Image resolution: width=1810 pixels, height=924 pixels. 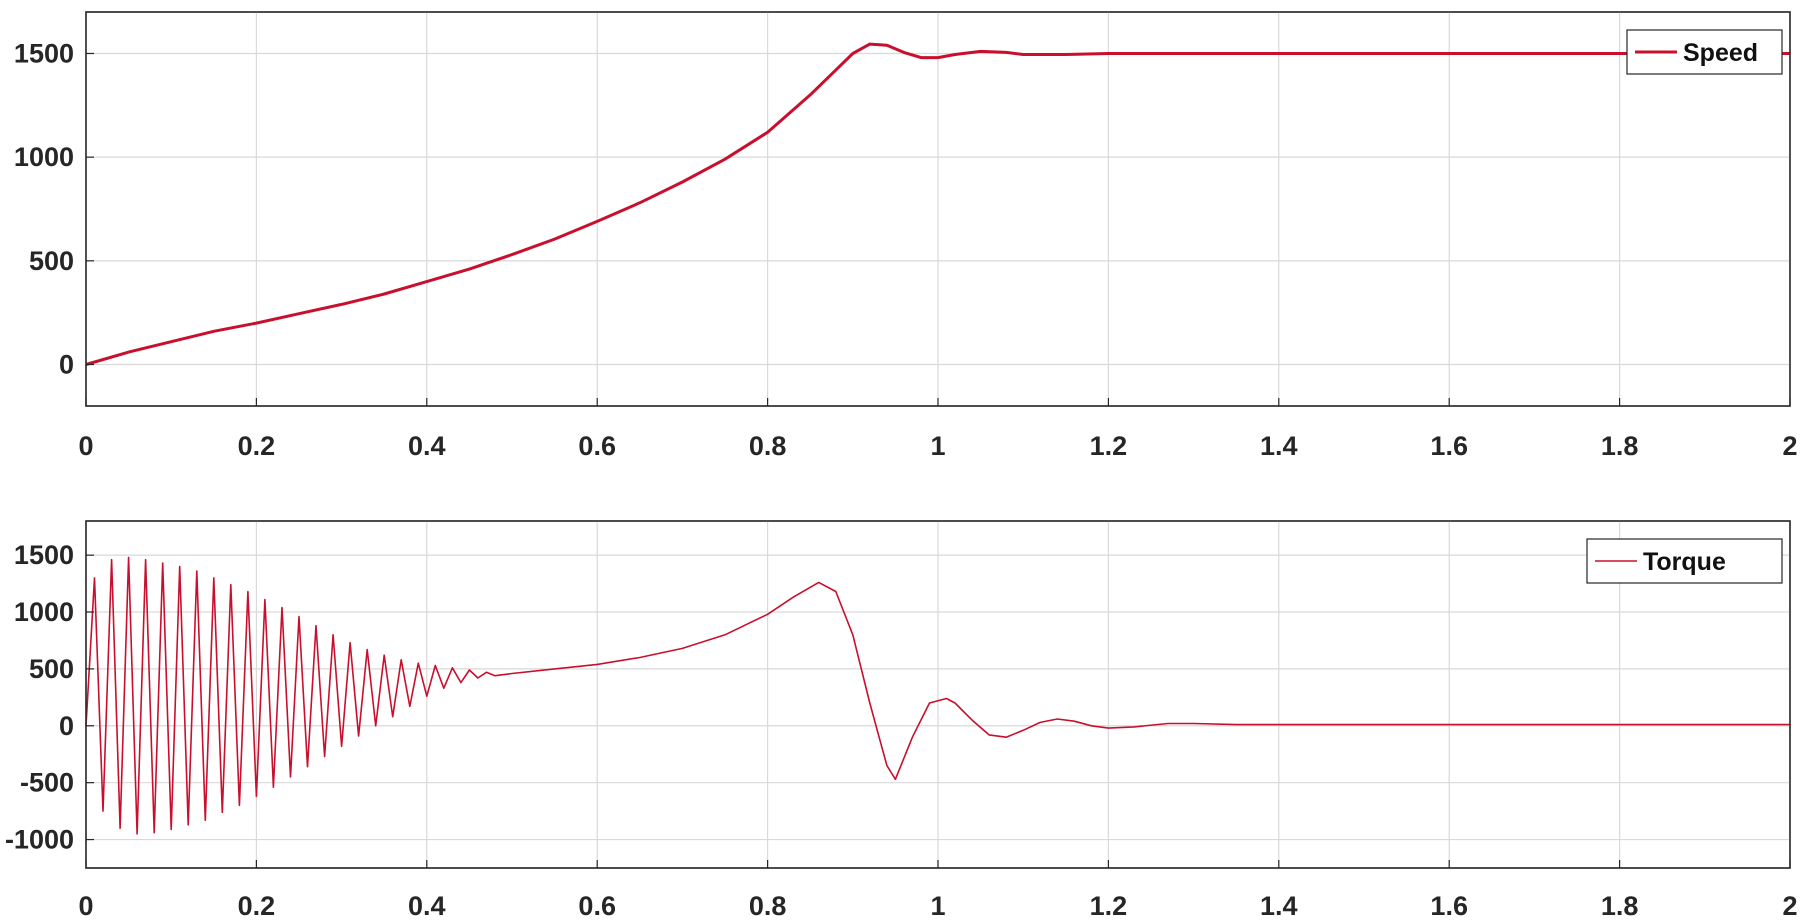 What do you see at coordinates (47, 783) in the screenshot?
I see `y-tick-label: -500` at bounding box center [47, 783].